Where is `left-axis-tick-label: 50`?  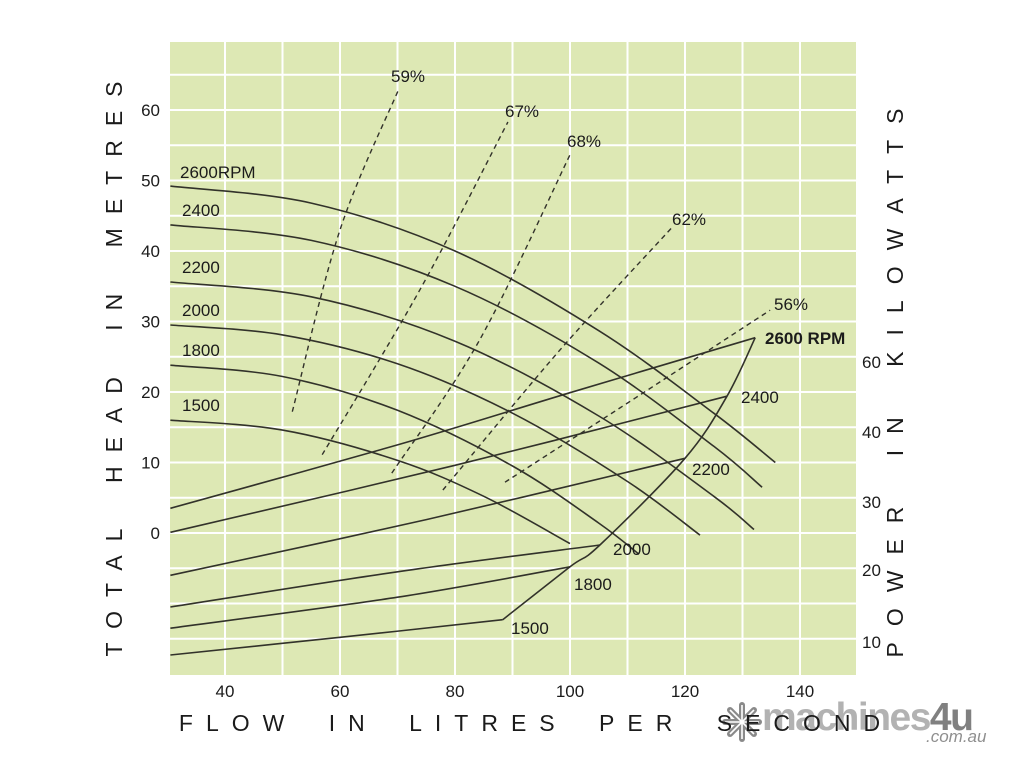 left-axis-tick-label: 50 is located at coordinates (150, 181).